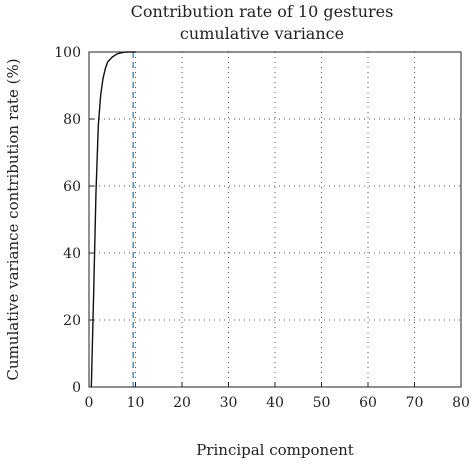 The image size is (474, 466). Describe the element at coordinates (461, 403) in the screenshot. I see `x-tick-label: 80` at that location.